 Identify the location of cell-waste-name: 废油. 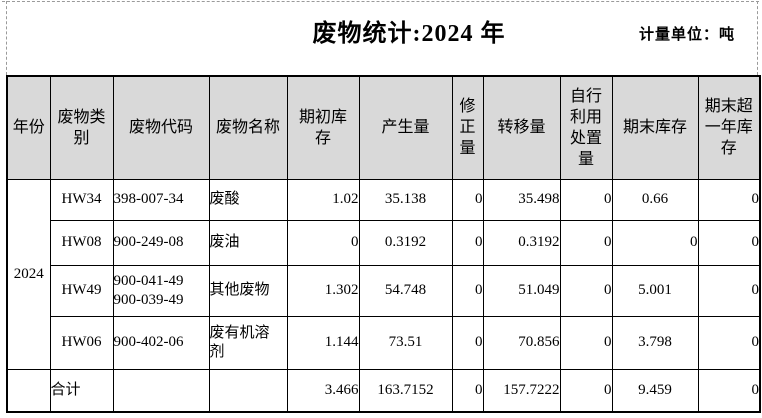
(248, 242).